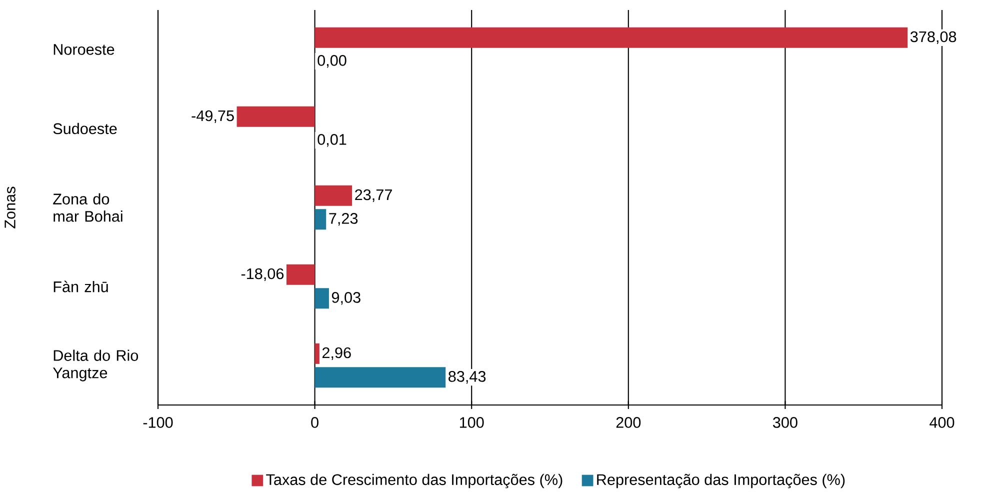 The image size is (990, 501). What do you see at coordinates (373, 195) in the screenshot?
I see `data-label: 23,77` at bounding box center [373, 195].